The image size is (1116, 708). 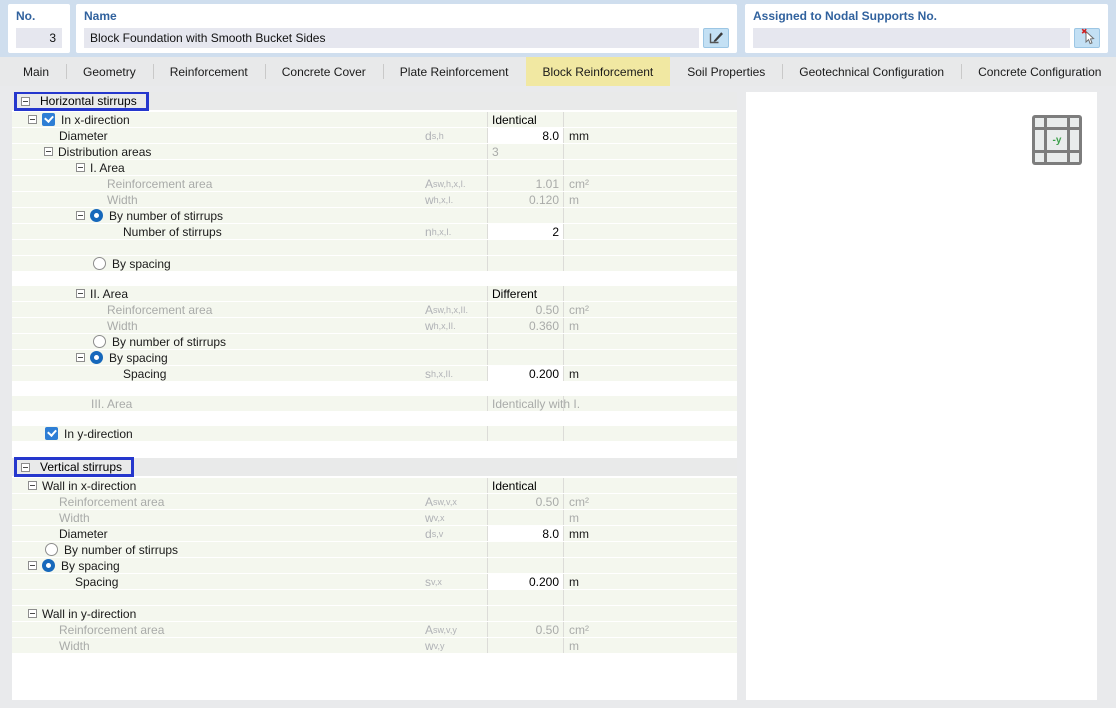 I want to click on tab-geotechnical-configuration: Geotechnical Configuration, so click(x=871, y=71).